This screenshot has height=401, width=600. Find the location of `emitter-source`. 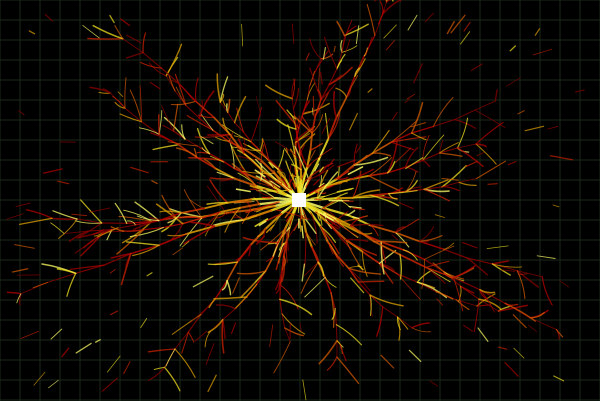

emitter-source is located at coordinates (299, 200).